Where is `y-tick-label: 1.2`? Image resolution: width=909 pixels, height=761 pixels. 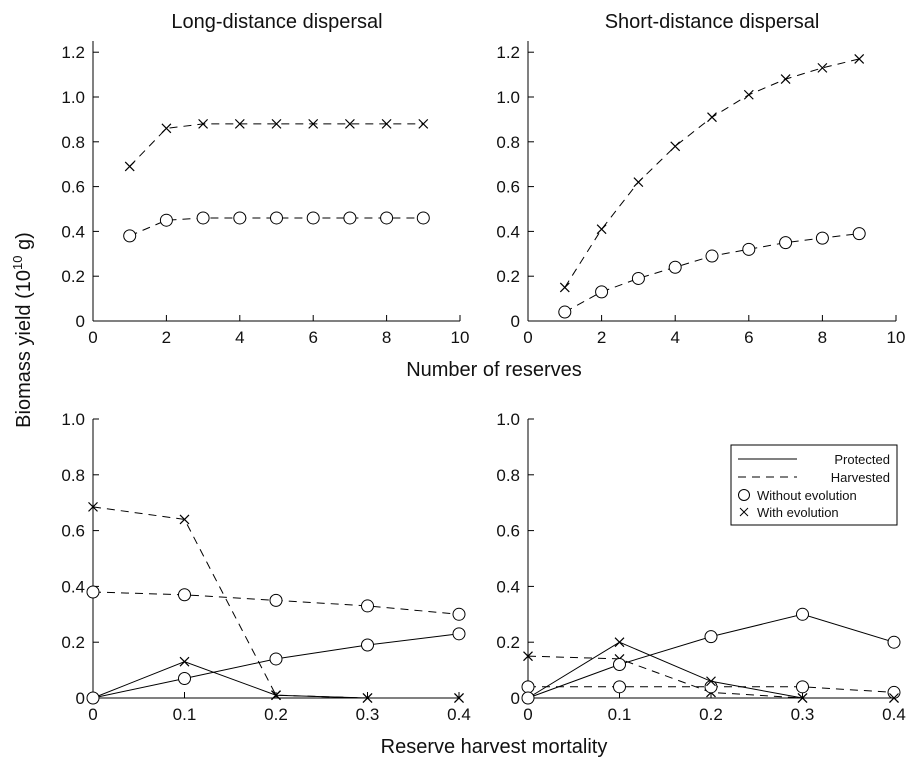
y-tick-label: 1.2 is located at coordinates (508, 52).